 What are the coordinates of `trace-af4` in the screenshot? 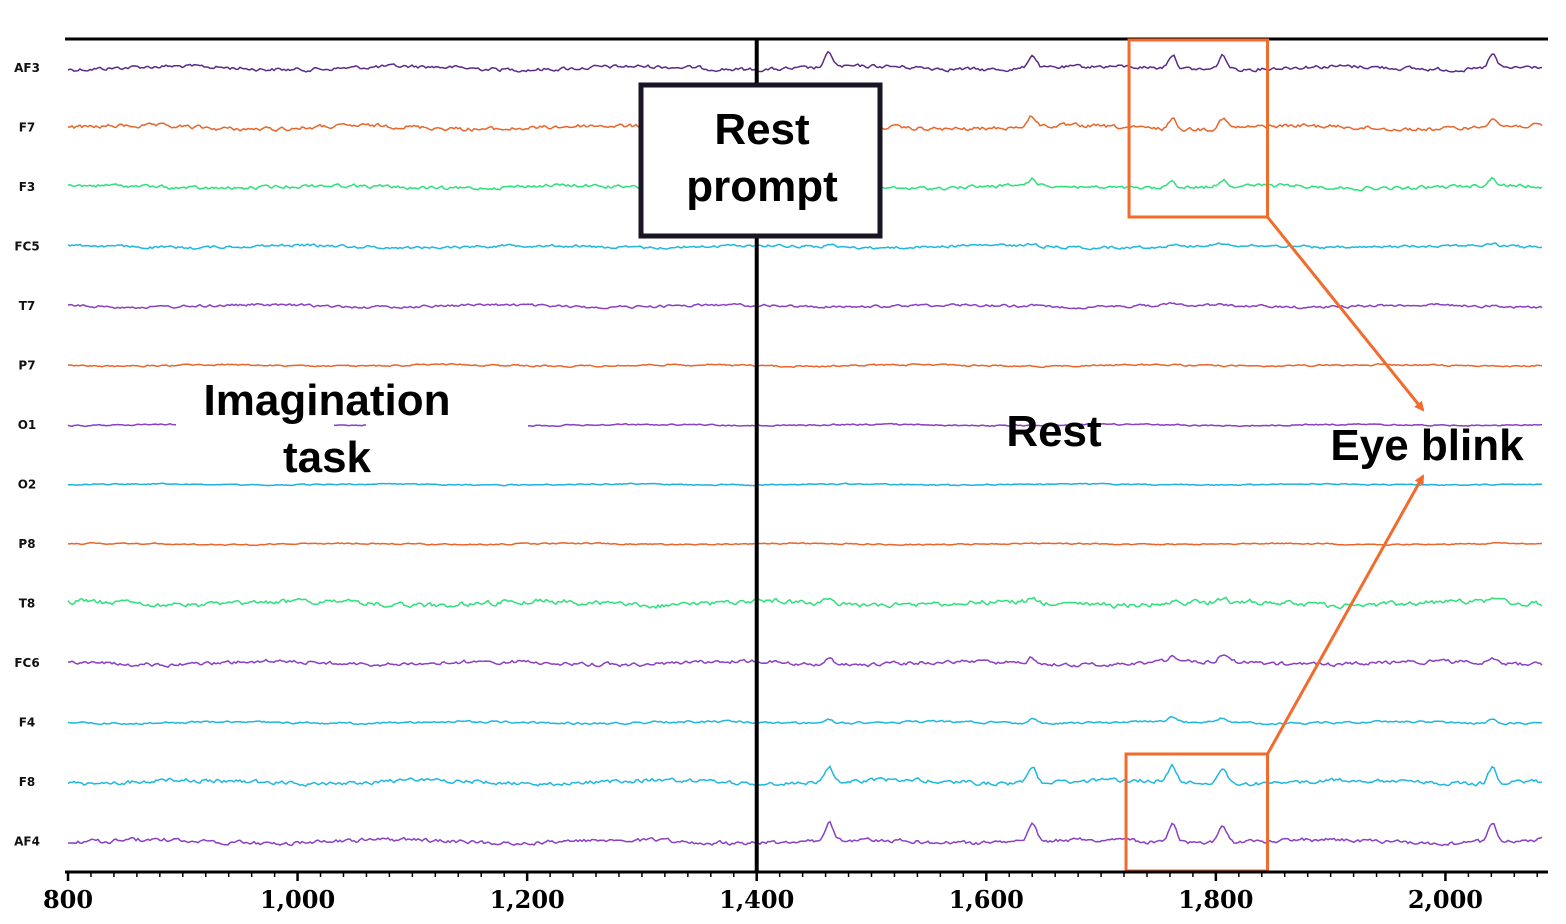 It's located at (805, 833).